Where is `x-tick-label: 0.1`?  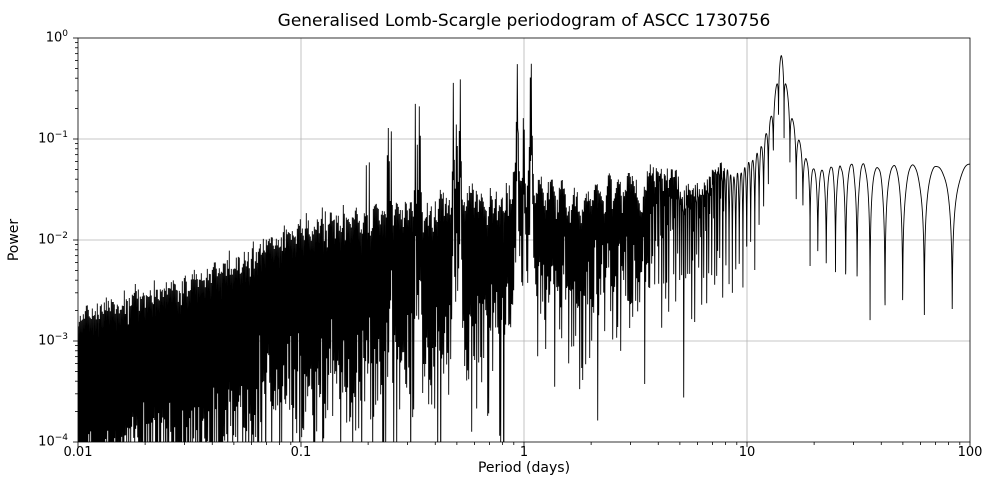 x-tick-label: 0.1 is located at coordinates (301, 452).